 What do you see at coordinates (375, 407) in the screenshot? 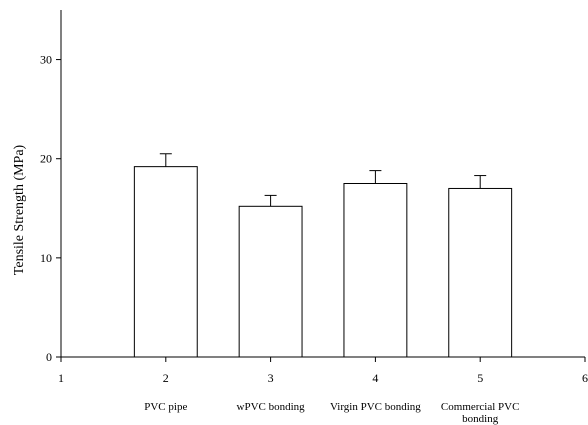
I see `category-label: Virgin PVC bonding` at bounding box center [375, 407].